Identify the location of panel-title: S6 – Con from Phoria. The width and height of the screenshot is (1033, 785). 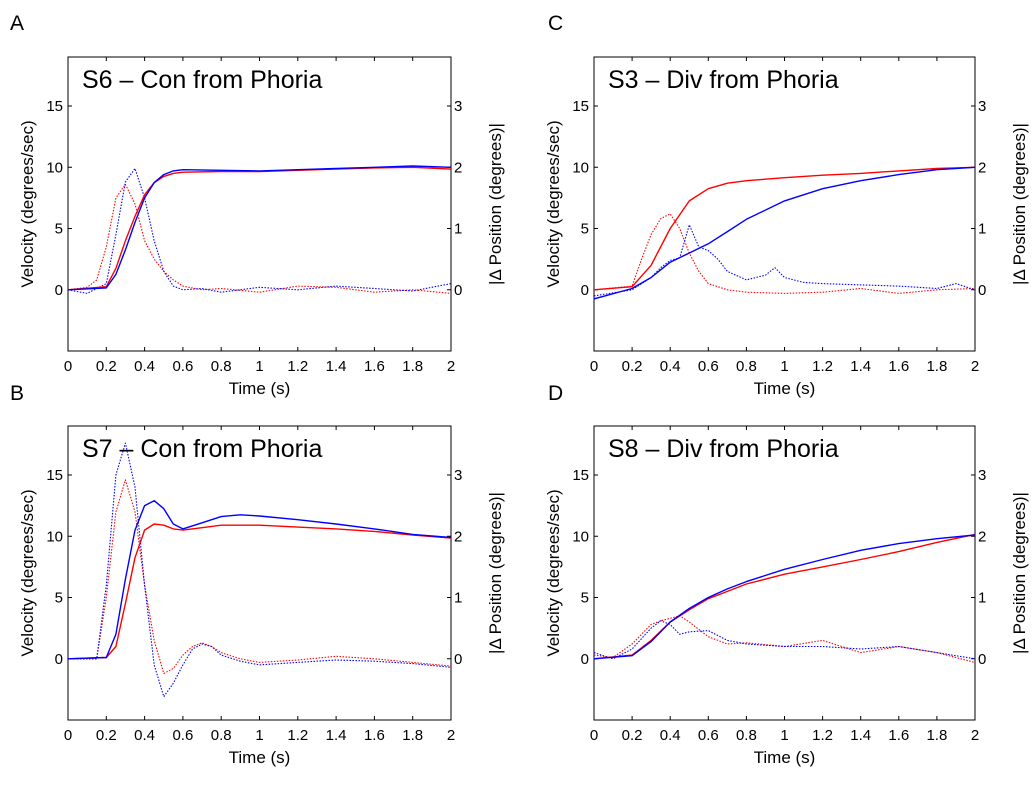
(202, 80).